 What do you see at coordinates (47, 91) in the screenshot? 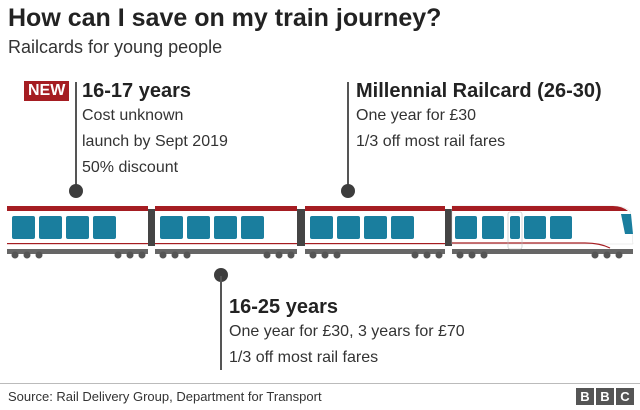
I see `new-badge: NEW` at bounding box center [47, 91].